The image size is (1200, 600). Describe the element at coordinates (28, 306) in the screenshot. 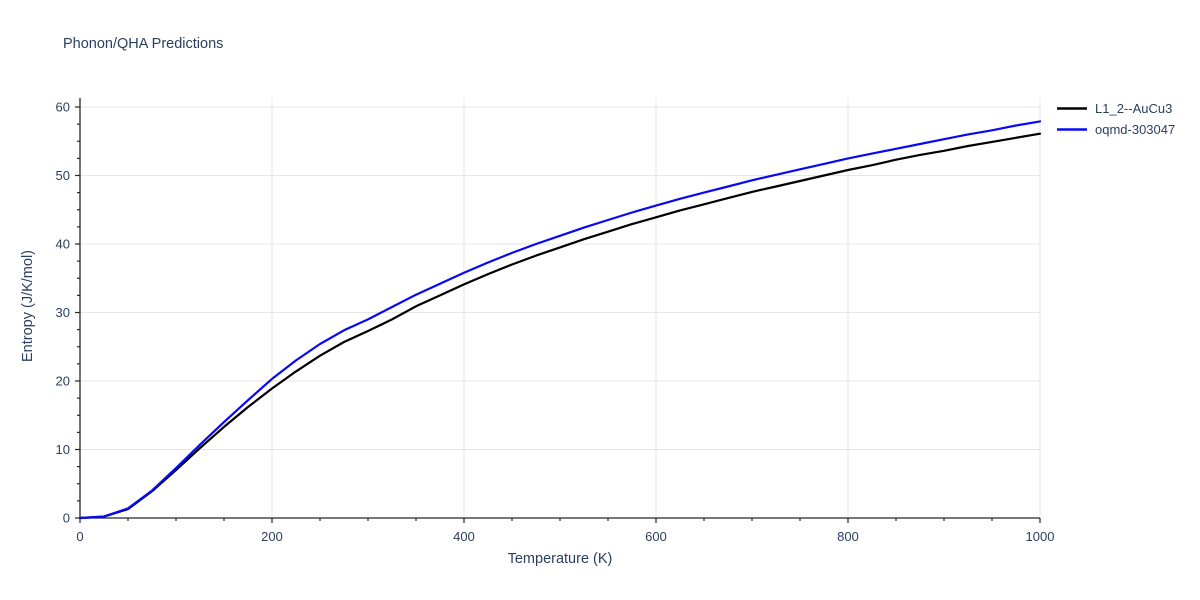

I see `y-axis-title: Entropy (J/K/mol)` at that location.